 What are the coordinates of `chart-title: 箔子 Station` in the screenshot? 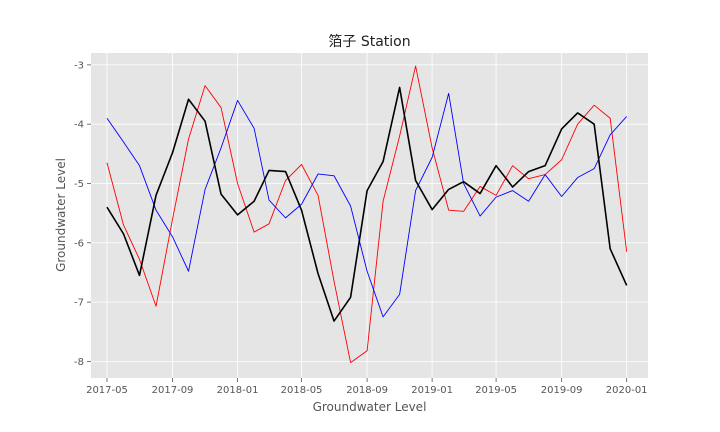 It's located at (369, 42).